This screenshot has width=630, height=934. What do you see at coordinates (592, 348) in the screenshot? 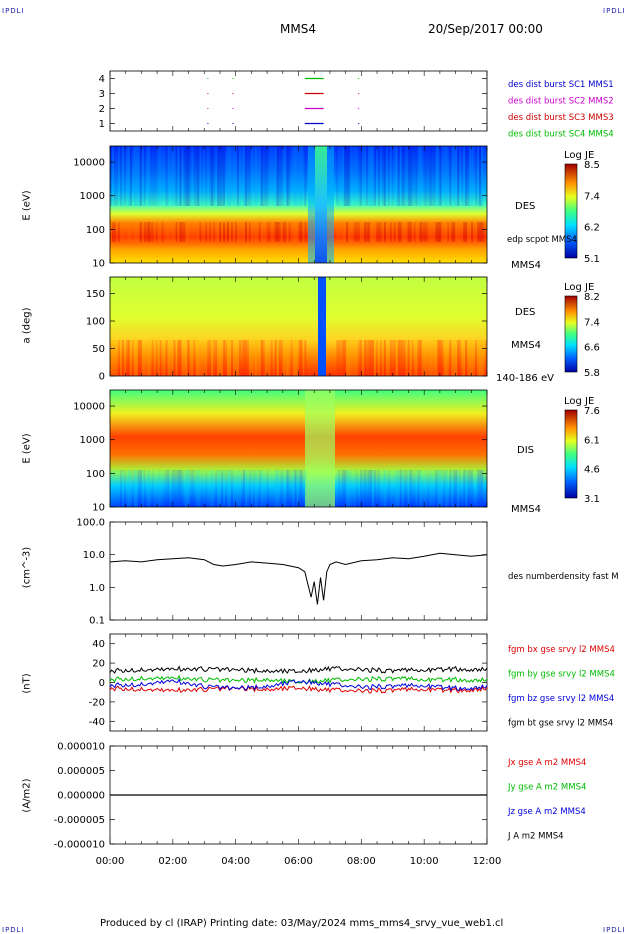
I see `colorbar-tick-des_pitch: 6.6` at bounding box center [592, 348].